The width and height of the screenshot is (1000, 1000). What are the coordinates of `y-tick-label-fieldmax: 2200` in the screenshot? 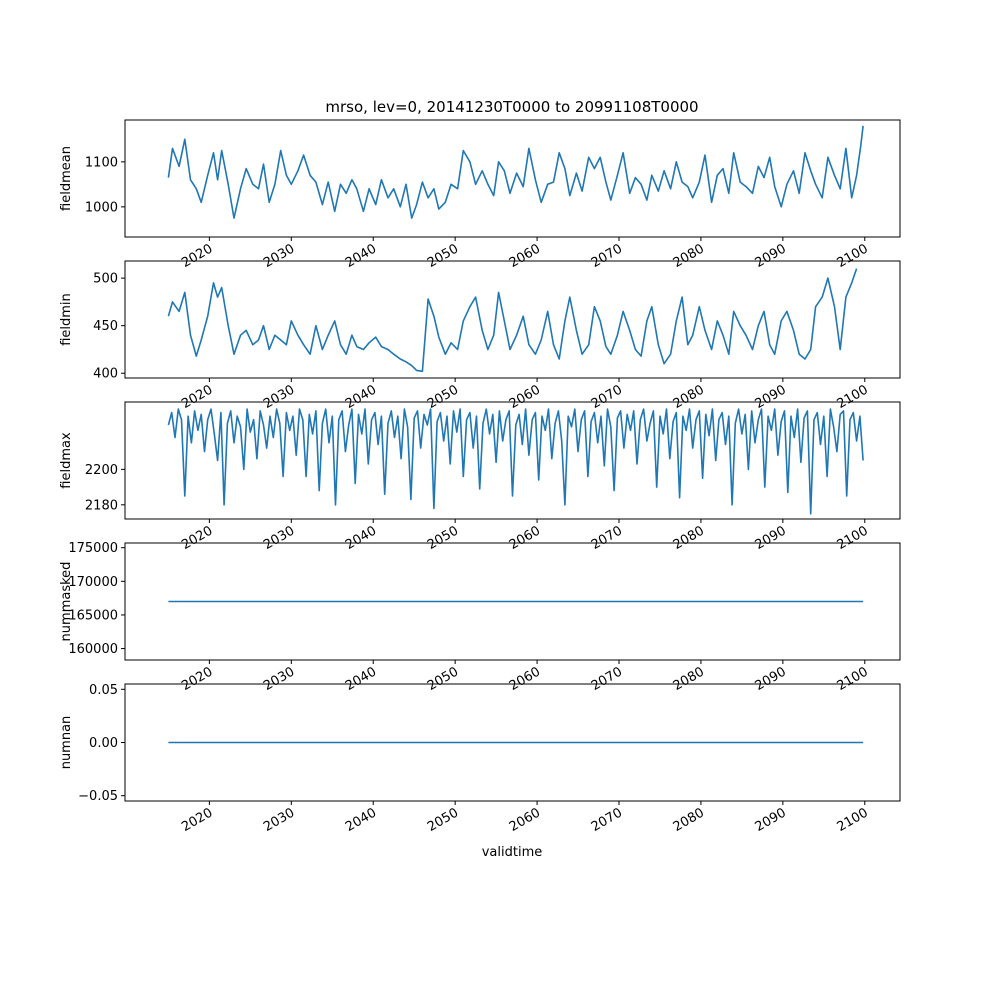 It's located at (101, 470).